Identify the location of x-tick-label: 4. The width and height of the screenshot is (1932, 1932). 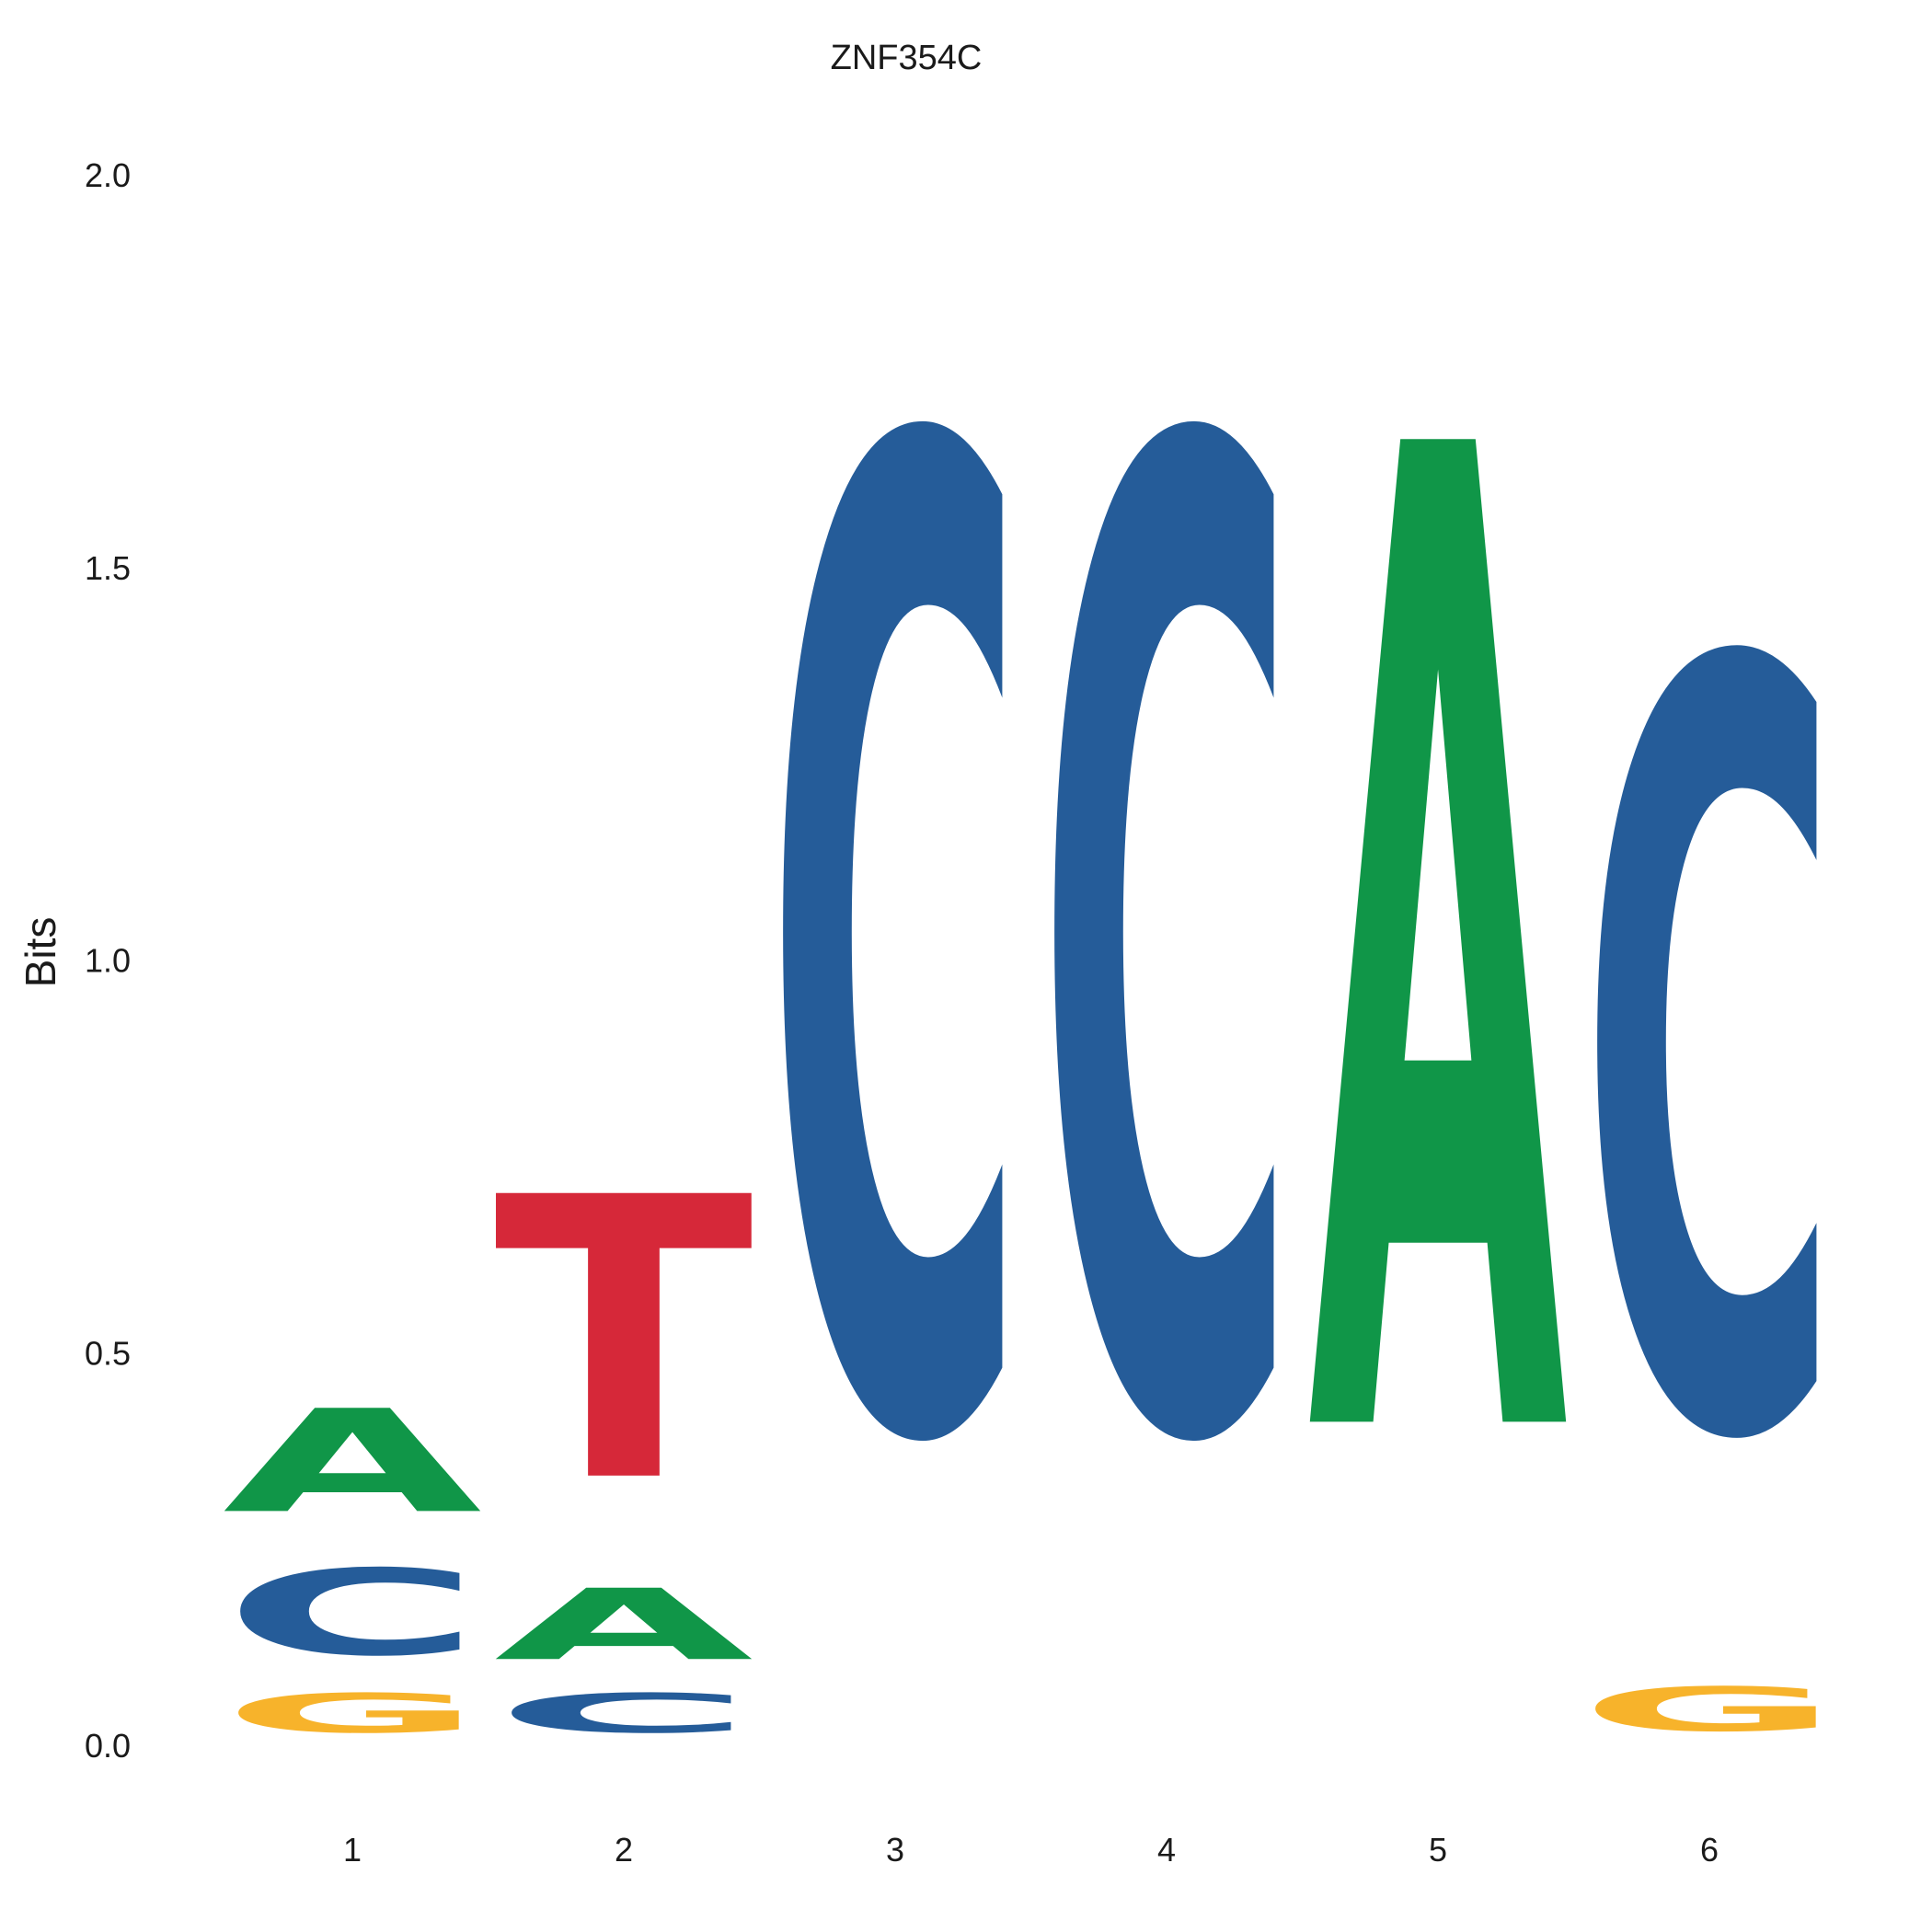
(1166, 1850).